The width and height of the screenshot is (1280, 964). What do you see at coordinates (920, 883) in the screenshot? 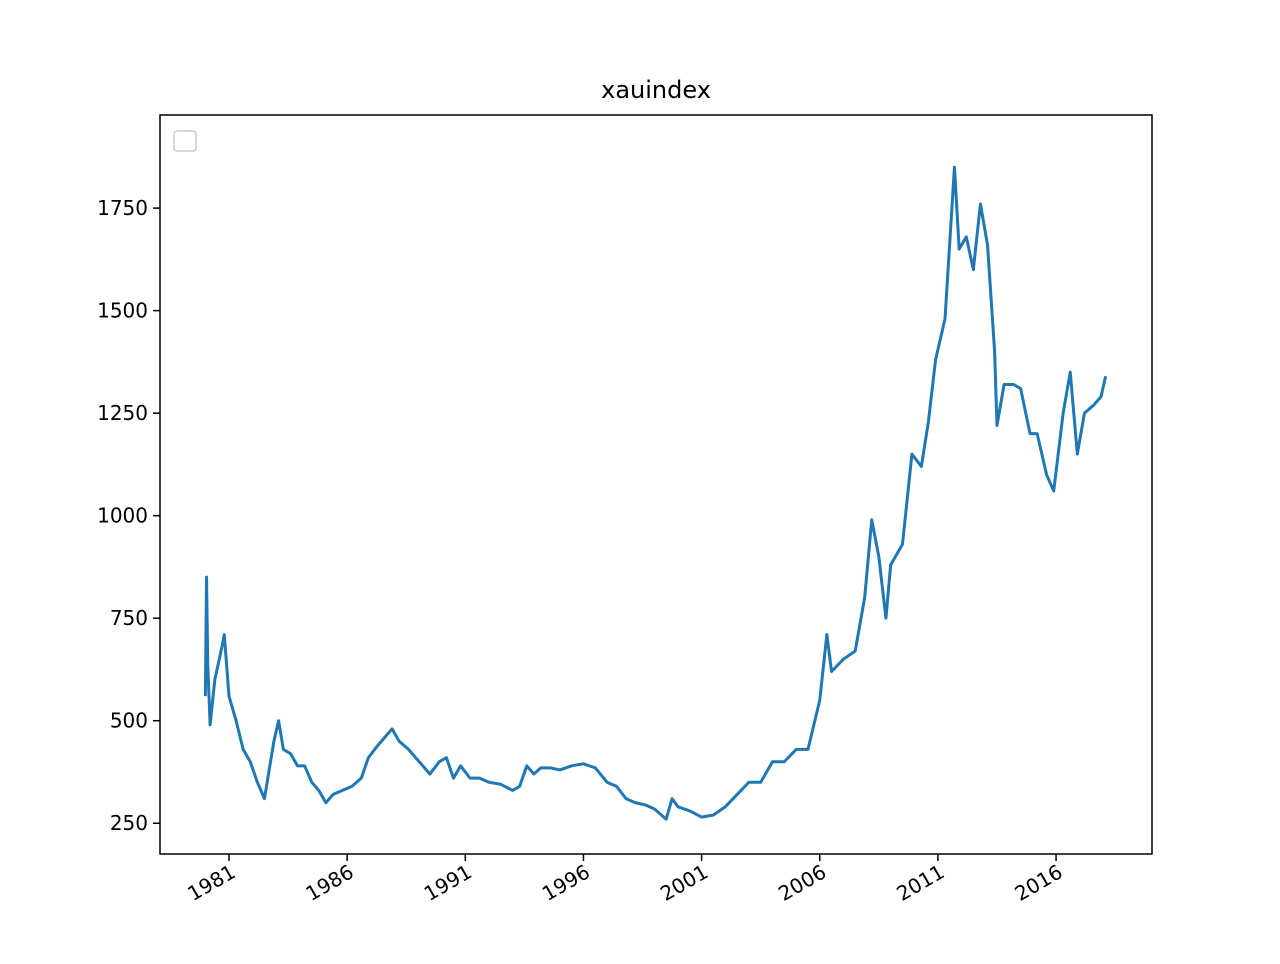
I see `x-tick-label: 2011` at bounding box center [920, 883].